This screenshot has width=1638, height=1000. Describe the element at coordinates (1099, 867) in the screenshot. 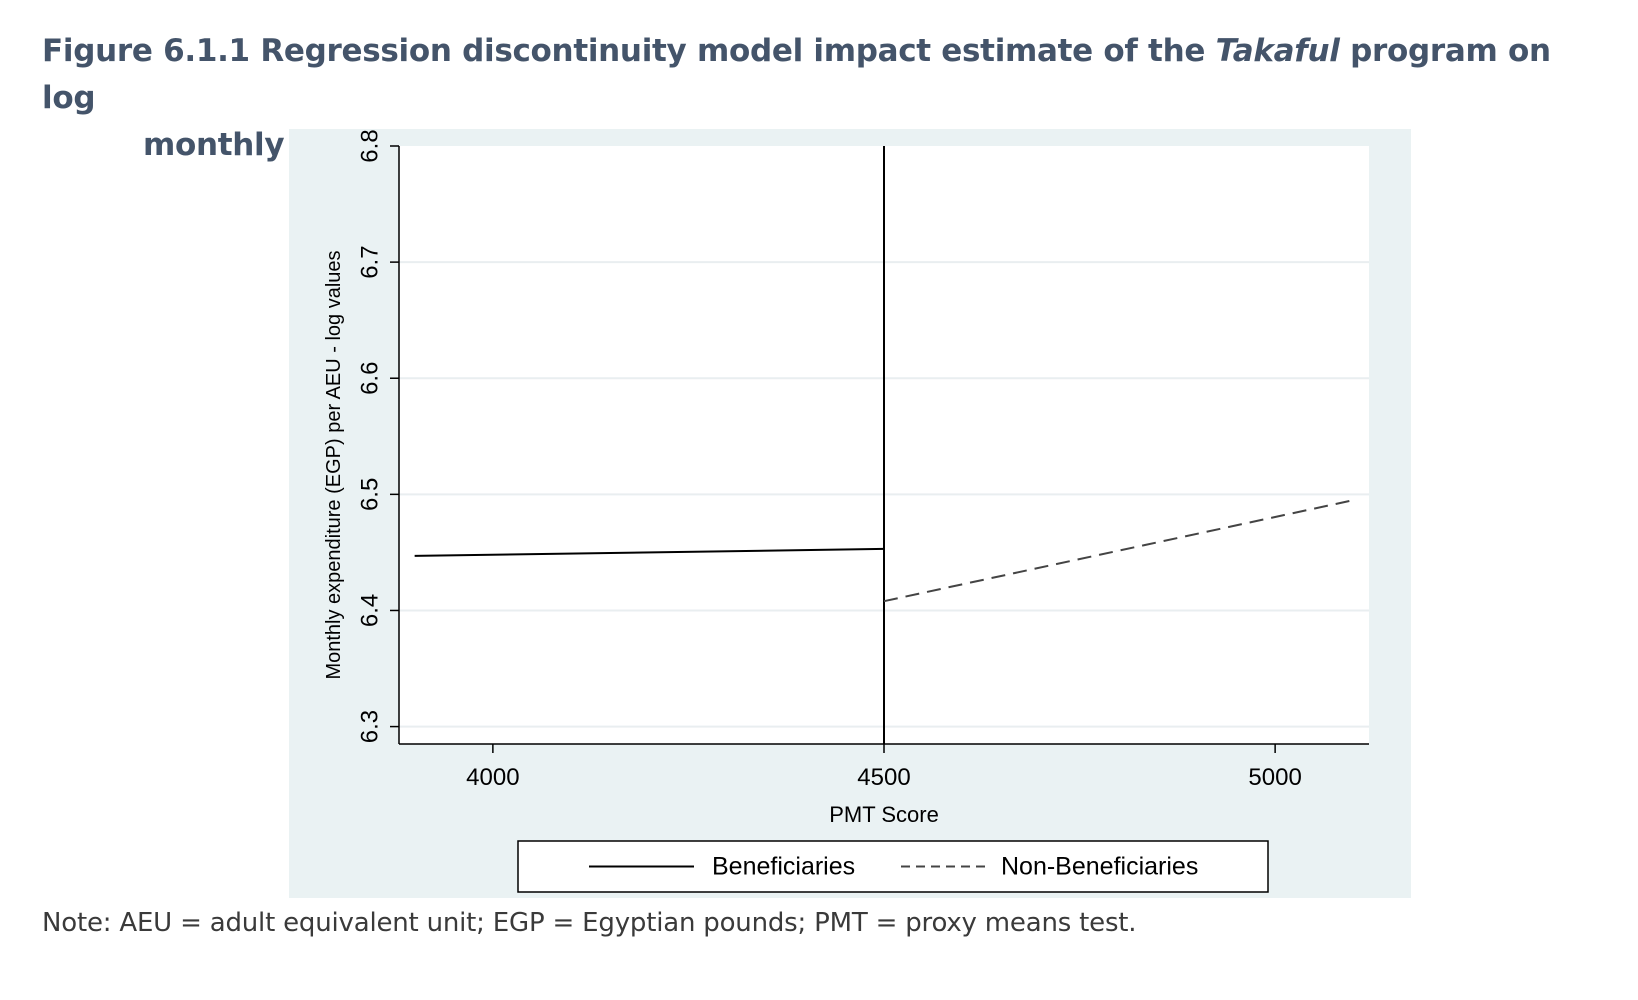

I see `legend-label-non-beneficiaries: Non-Beneficiaries` at that location.